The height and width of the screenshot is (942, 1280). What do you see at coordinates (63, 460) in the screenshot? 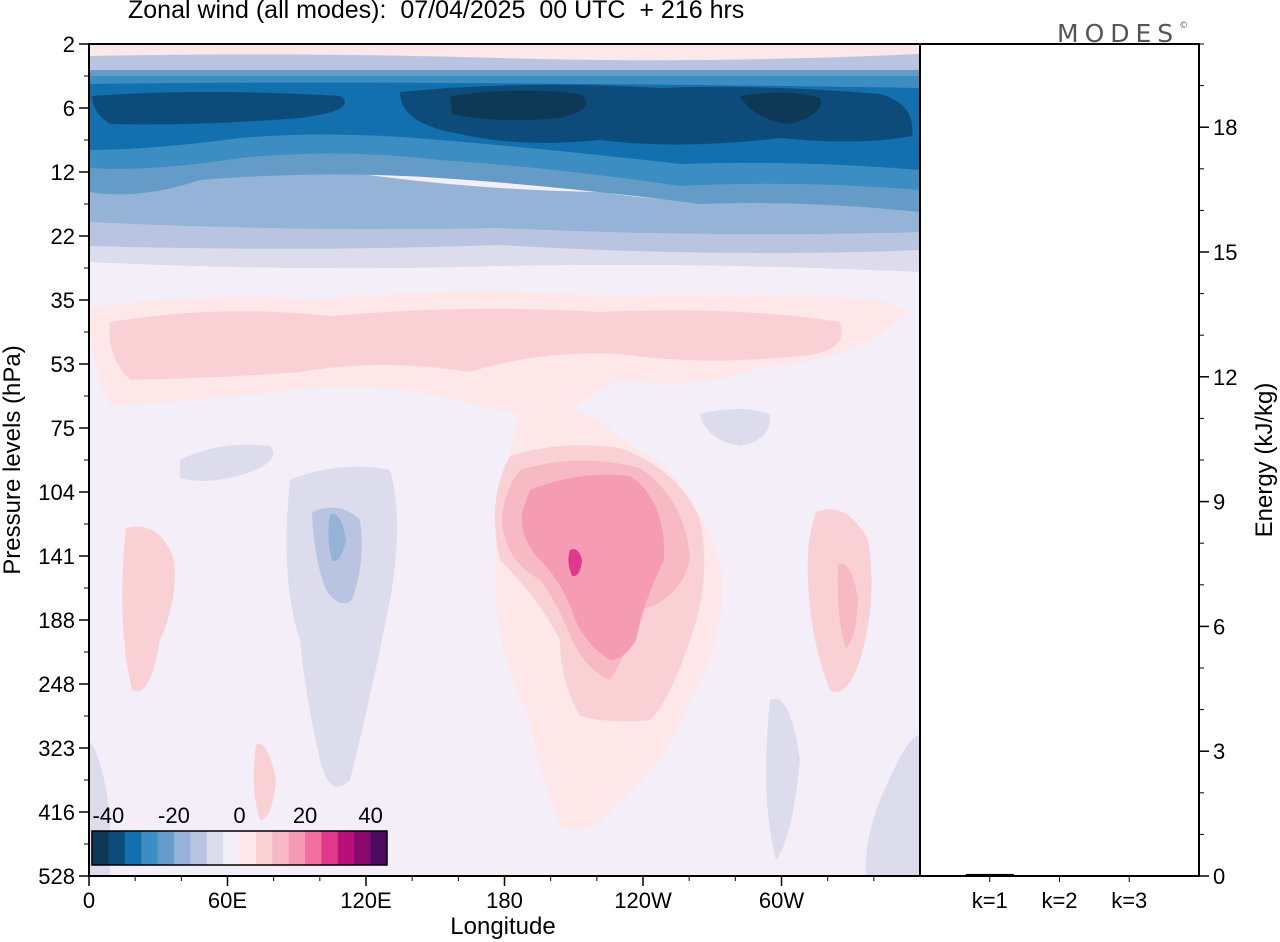
I see `heatmap-y-axis: 2 6 12 22 35 53 75 104 141 188 248 323 416 528` at bounding box center [63, 460].